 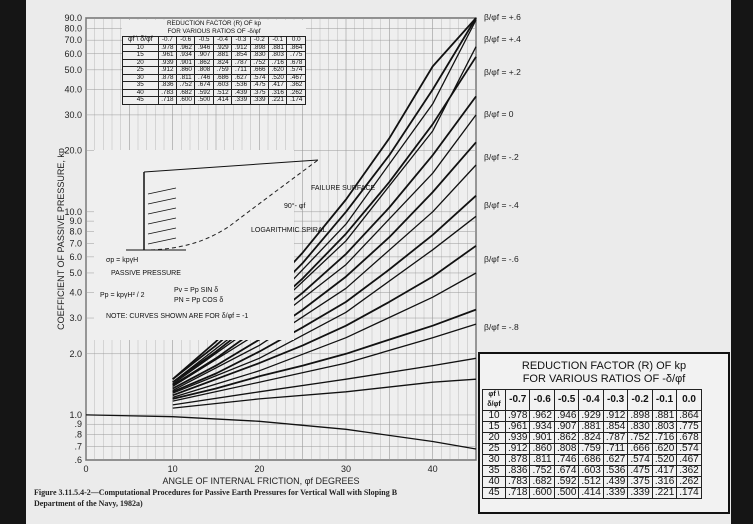 I want to click on inset-table-cell: .752, so click(x=640, y=438).